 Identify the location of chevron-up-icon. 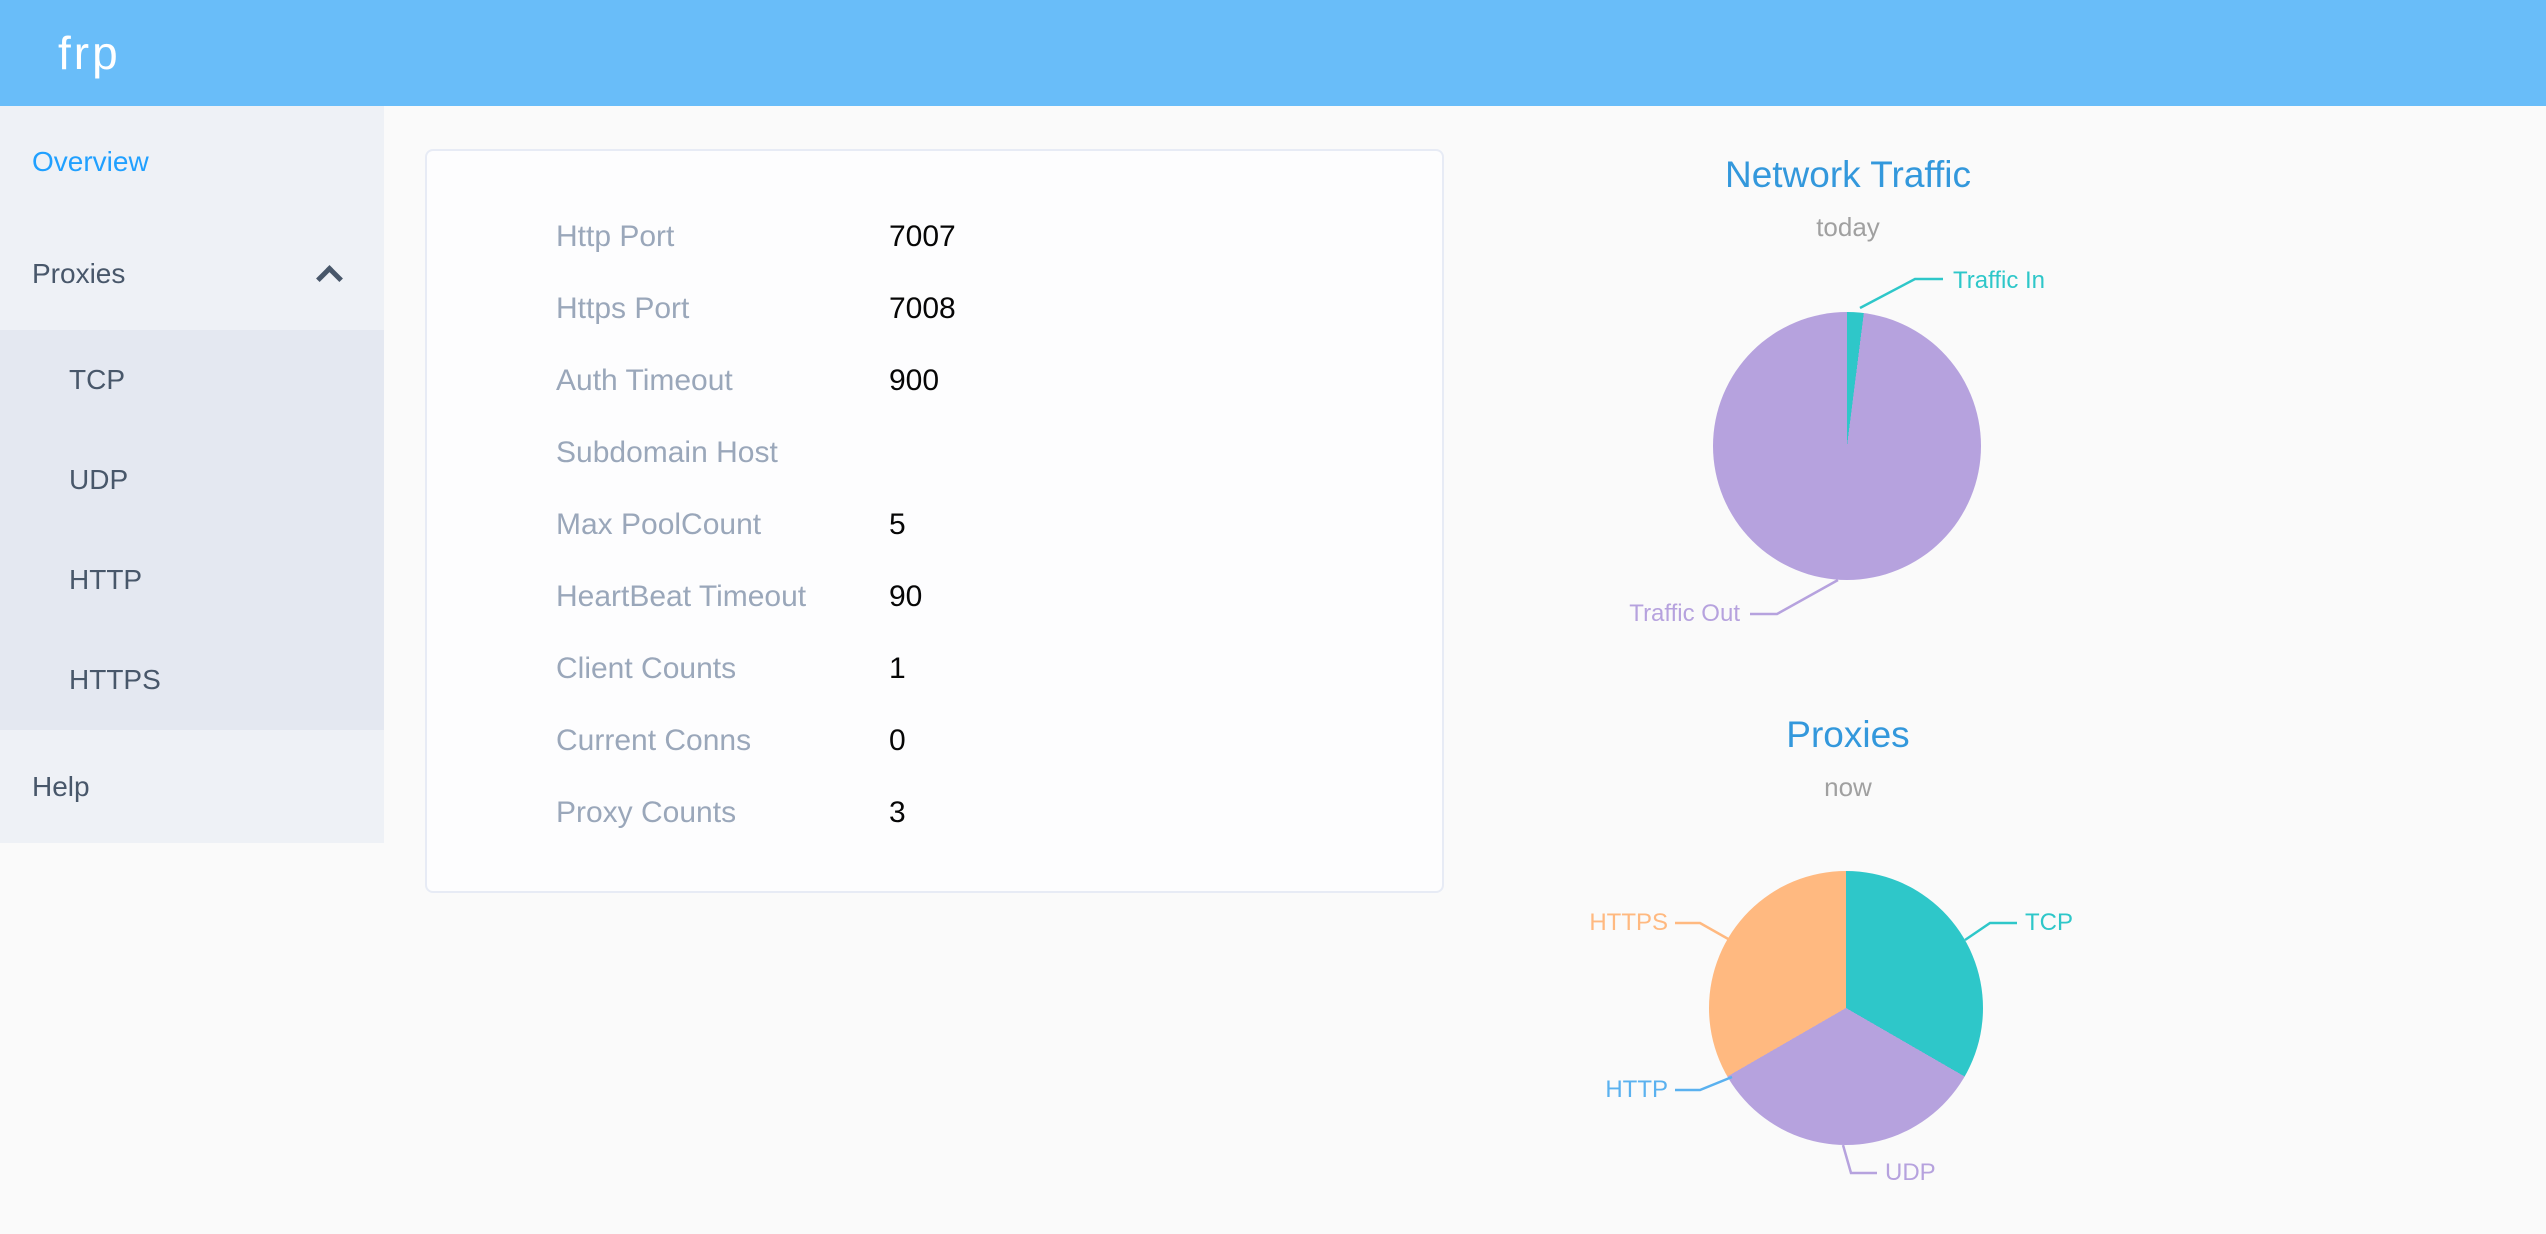
(329, 278).